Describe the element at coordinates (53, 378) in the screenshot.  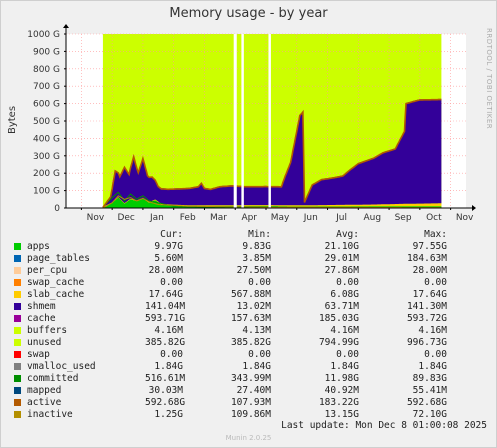
I see `legend-name: committed` at that location.